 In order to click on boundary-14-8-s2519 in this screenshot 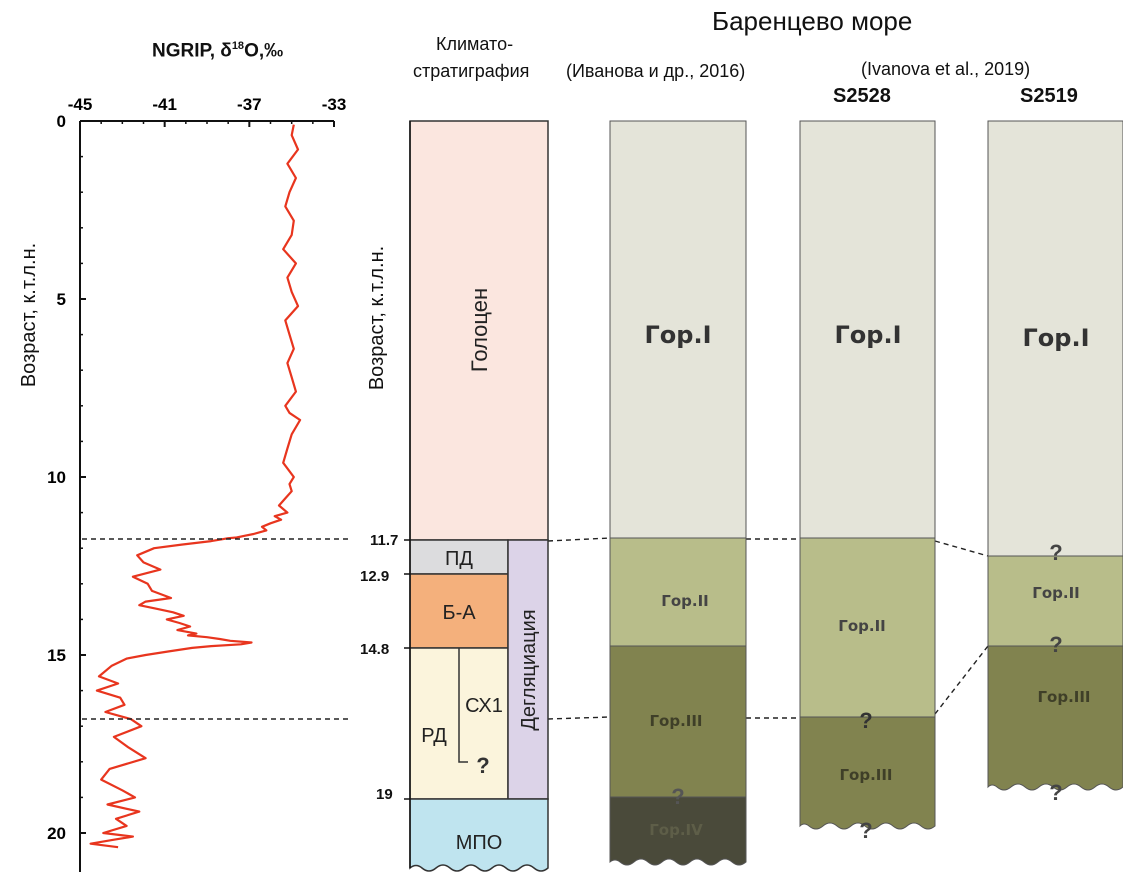, I will do `click(961, 680)`.